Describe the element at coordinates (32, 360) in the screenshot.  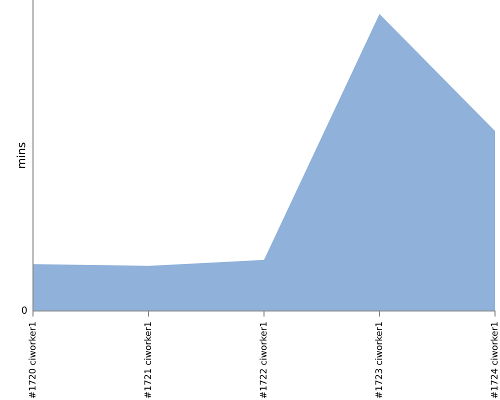
I see `x-tick-label: #1720 ciworker1` at that location.